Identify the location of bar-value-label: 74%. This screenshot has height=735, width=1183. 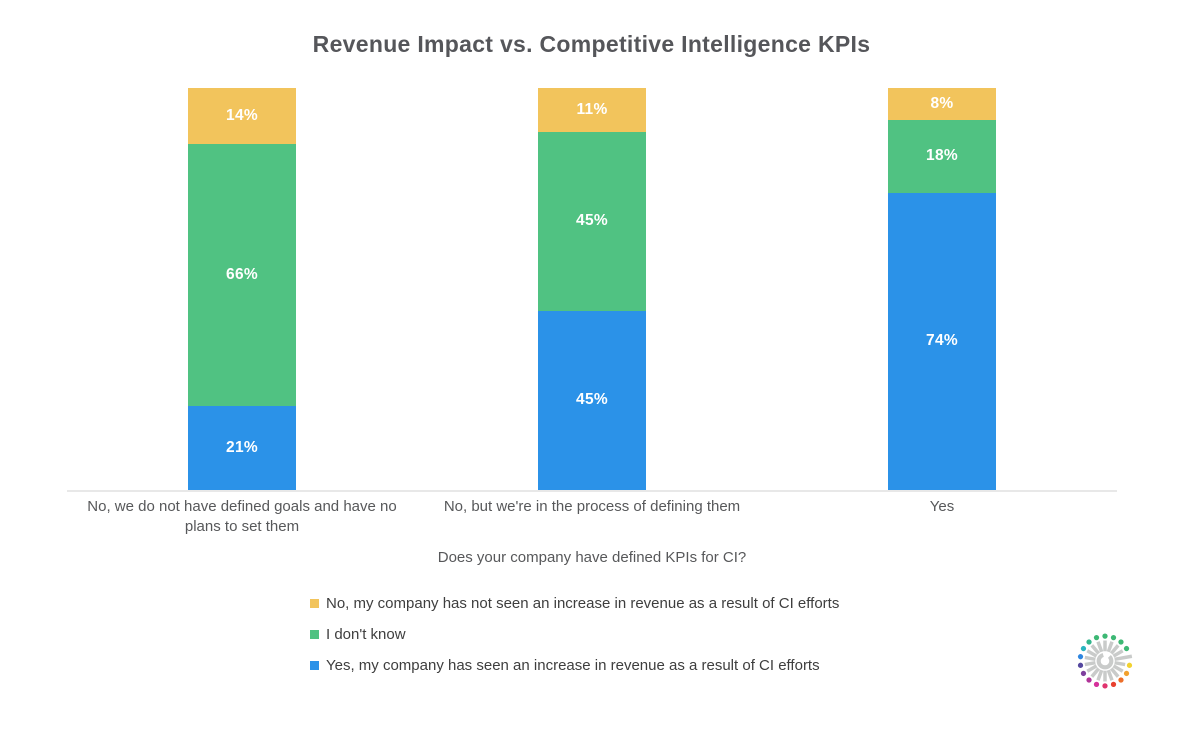
(942, 341).